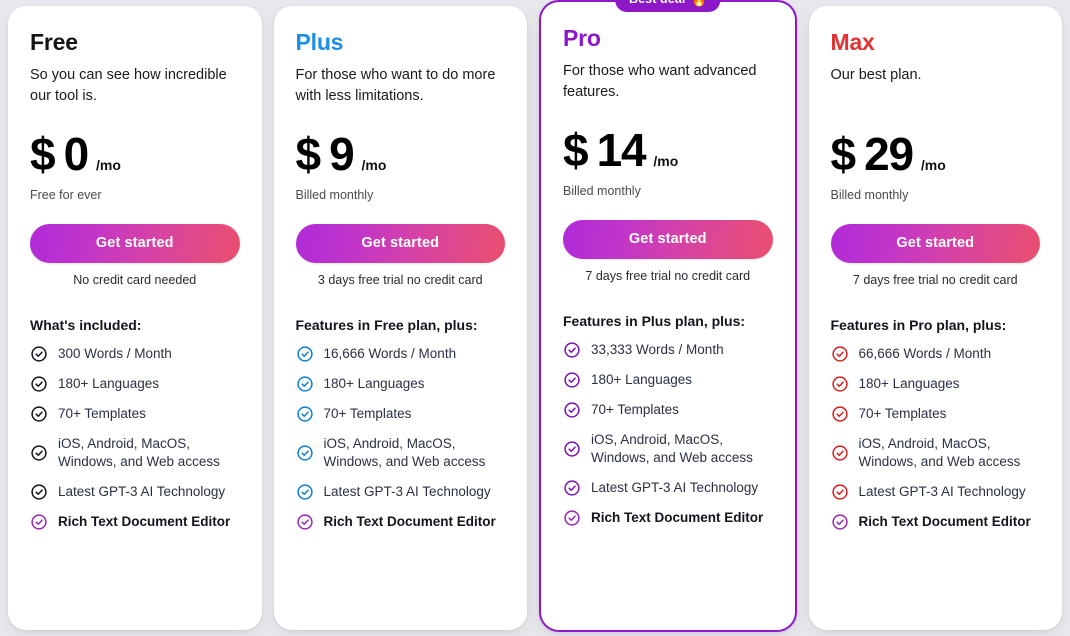 The width and height of the screenshot is (1070, 636). Describe the element at coordinates (135, 154) in the screenshot. I see `price-row: $0/mo` at that location.